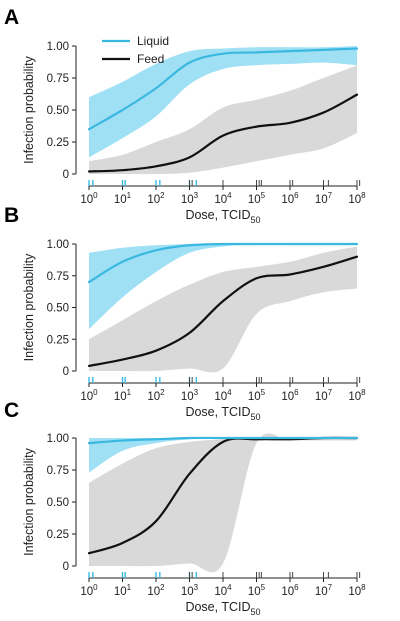 This screenshot has width=400, height=621. I want to click on legend-label-feed: Feed, so click(150, 59).